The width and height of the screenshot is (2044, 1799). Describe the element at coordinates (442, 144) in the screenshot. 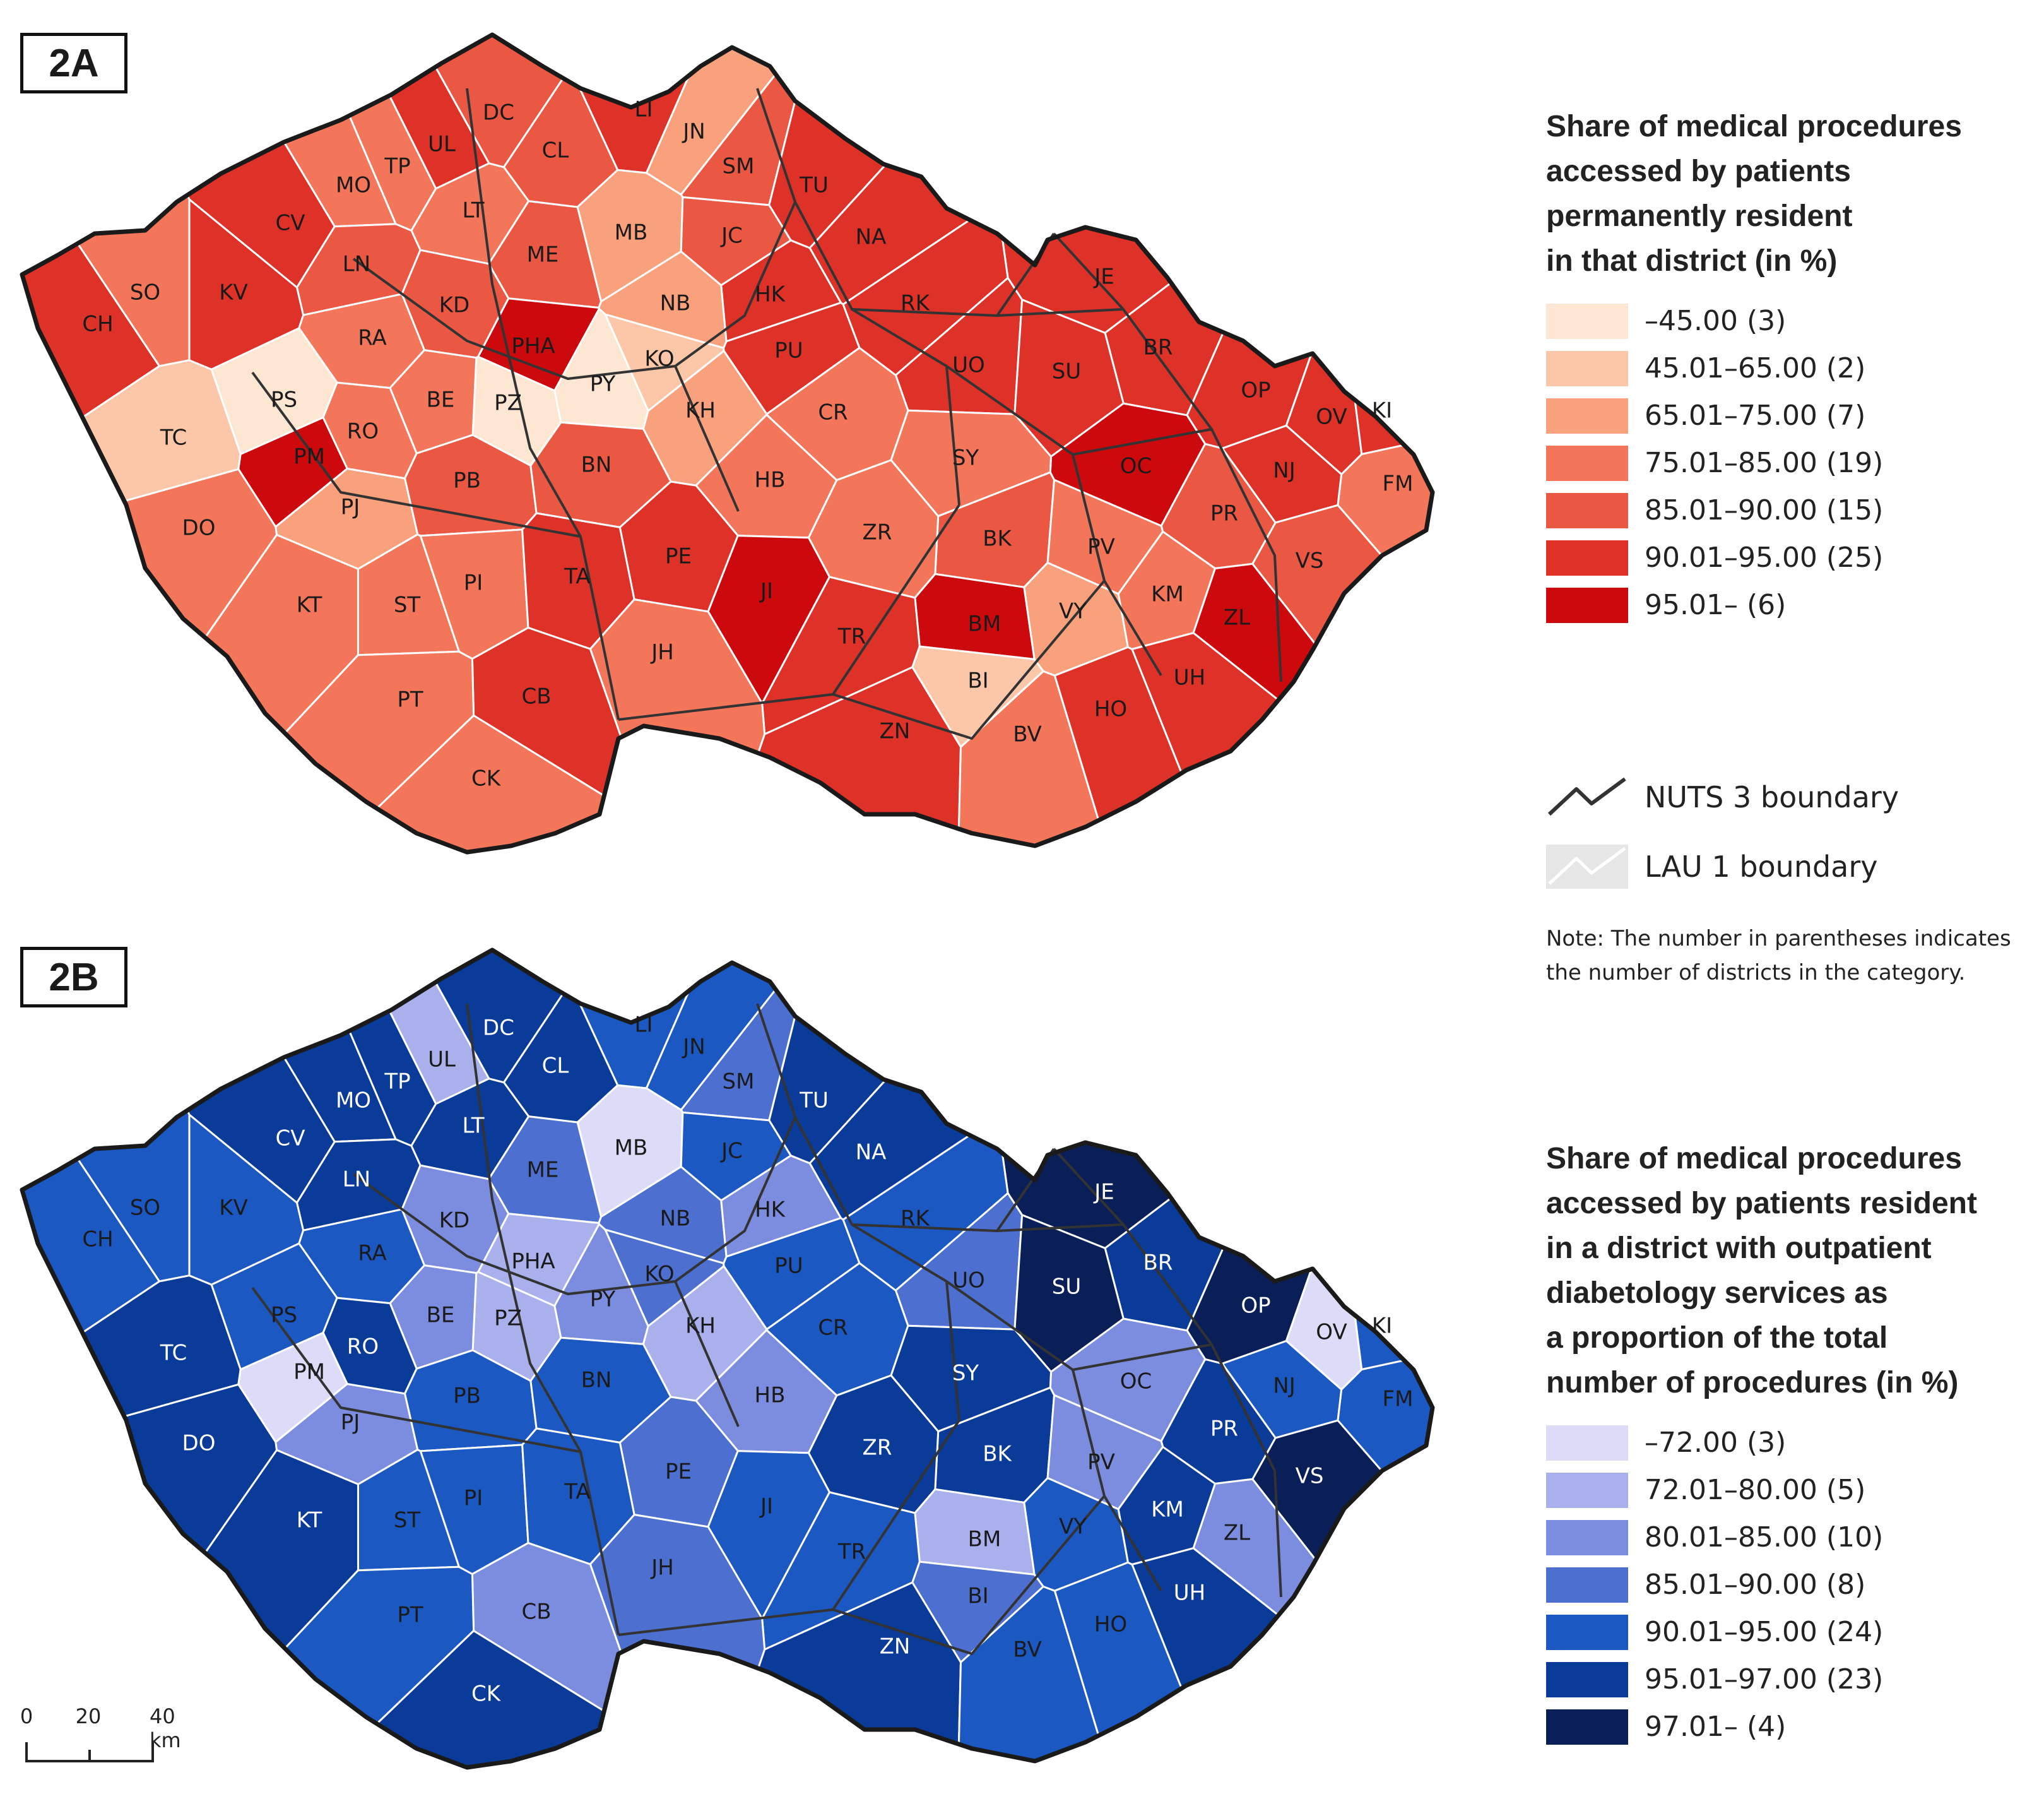

I see `district-label-ul: UL` at that location.